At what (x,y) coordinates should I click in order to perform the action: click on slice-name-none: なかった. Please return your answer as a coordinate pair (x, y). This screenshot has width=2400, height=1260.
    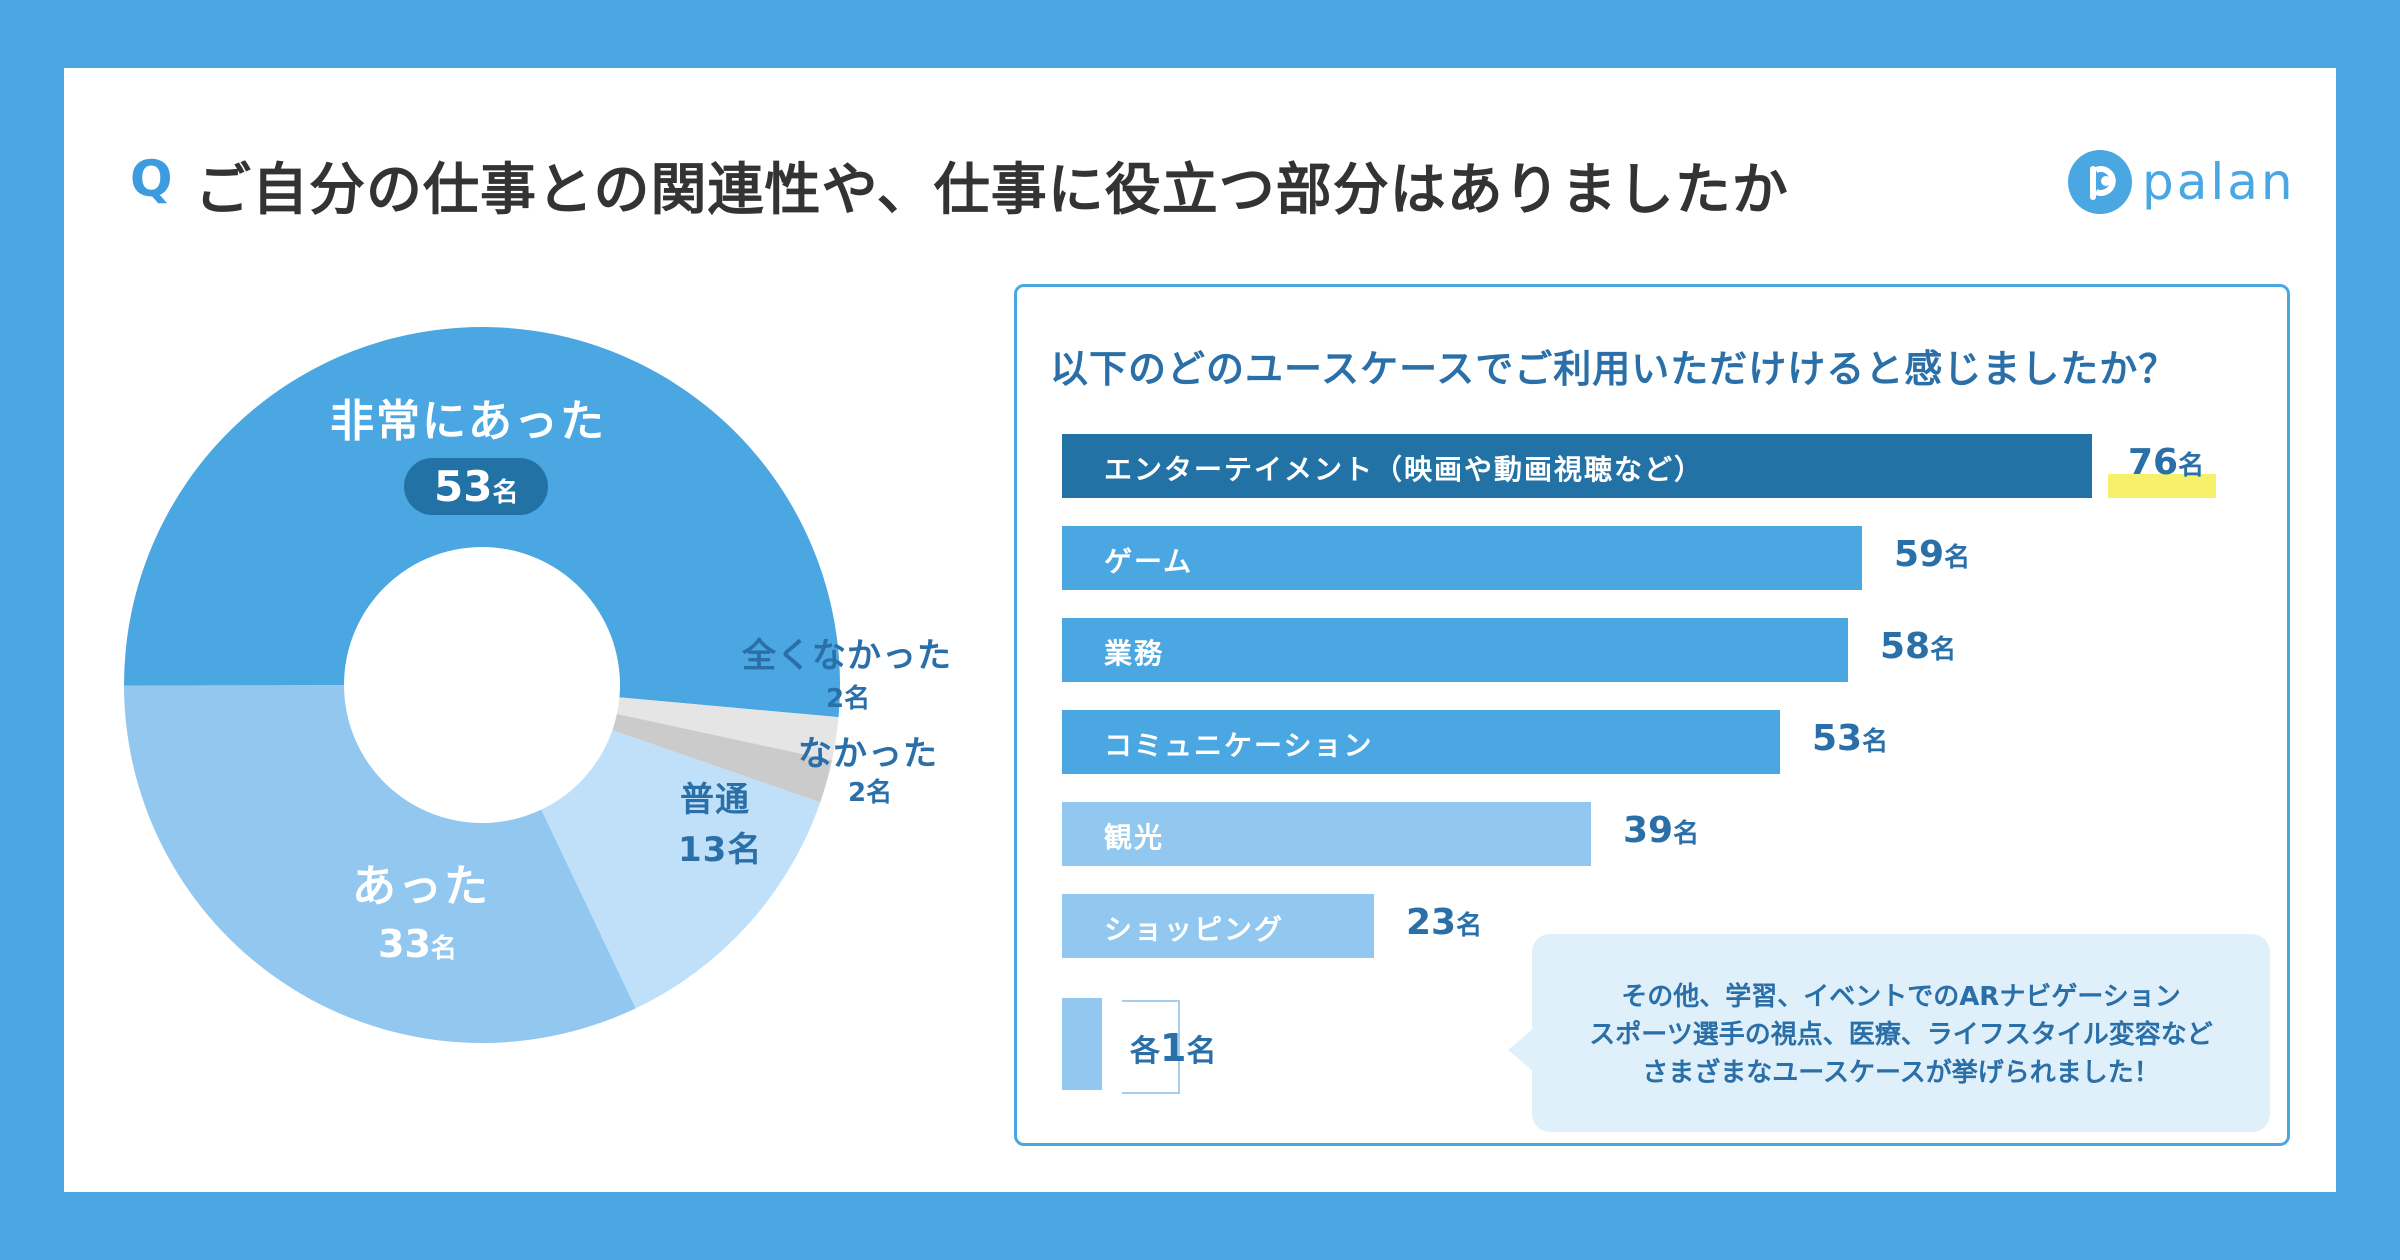
    Looking at the image, I should click on (868, 754).